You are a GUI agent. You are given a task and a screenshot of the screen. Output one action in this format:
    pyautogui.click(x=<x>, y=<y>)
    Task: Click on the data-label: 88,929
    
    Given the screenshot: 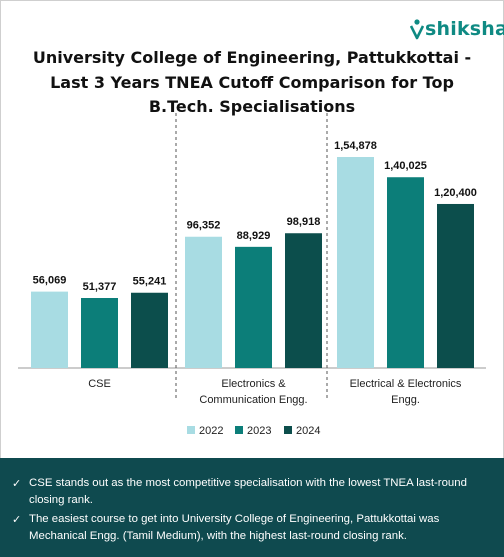 What is the action you would take?
    pyautogui.click(x=254, y=236)
    